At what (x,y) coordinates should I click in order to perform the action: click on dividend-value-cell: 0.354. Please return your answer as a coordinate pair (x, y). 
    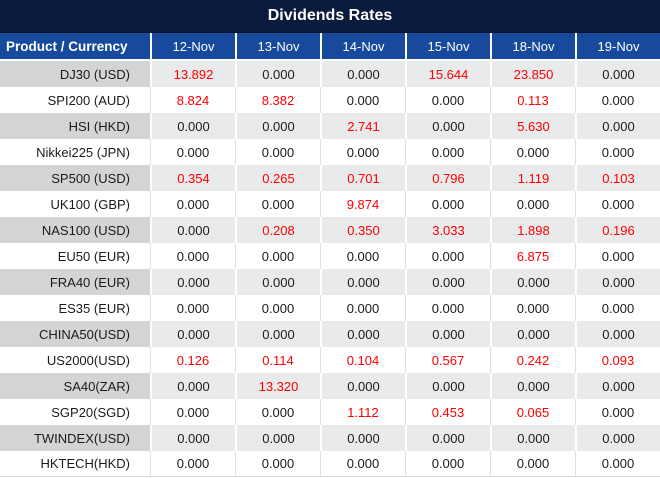
    Looking at the image, I should click on (192, 178).